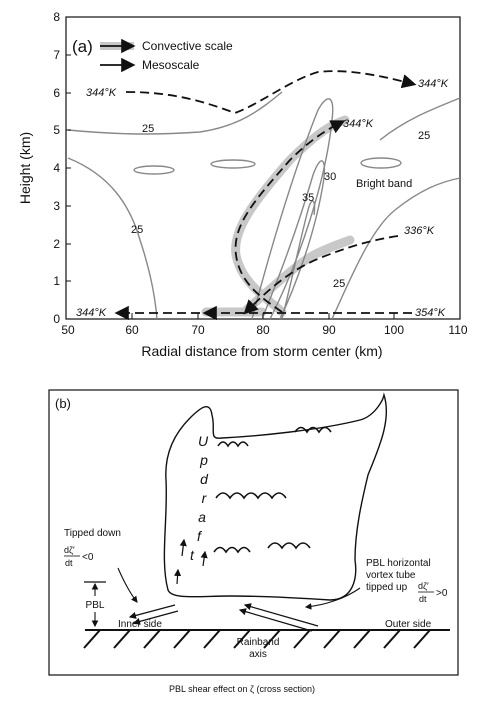  I want to click on tipped-down-label: Tipped down, so click(92, 533).